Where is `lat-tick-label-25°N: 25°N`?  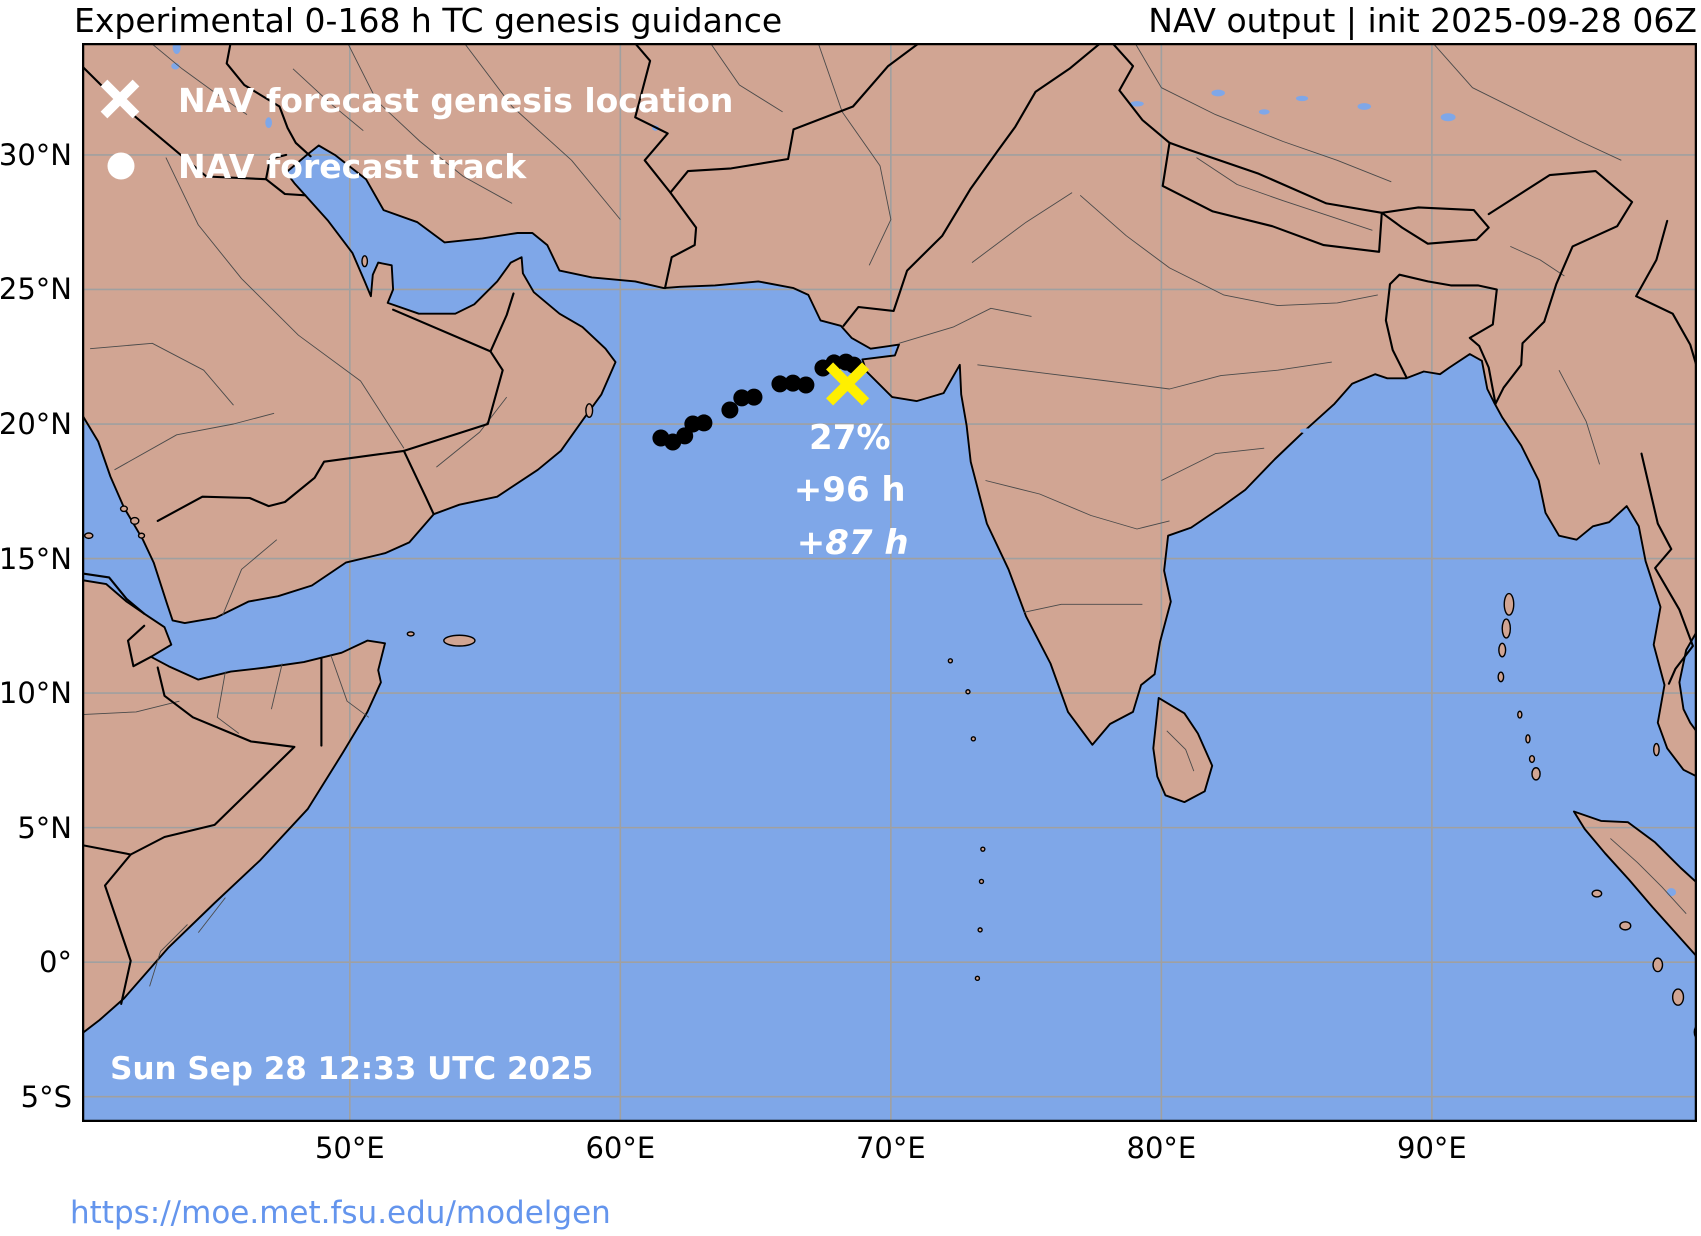
lat-tick-label-25°N: 25°N is located at coordinates (36, 289).